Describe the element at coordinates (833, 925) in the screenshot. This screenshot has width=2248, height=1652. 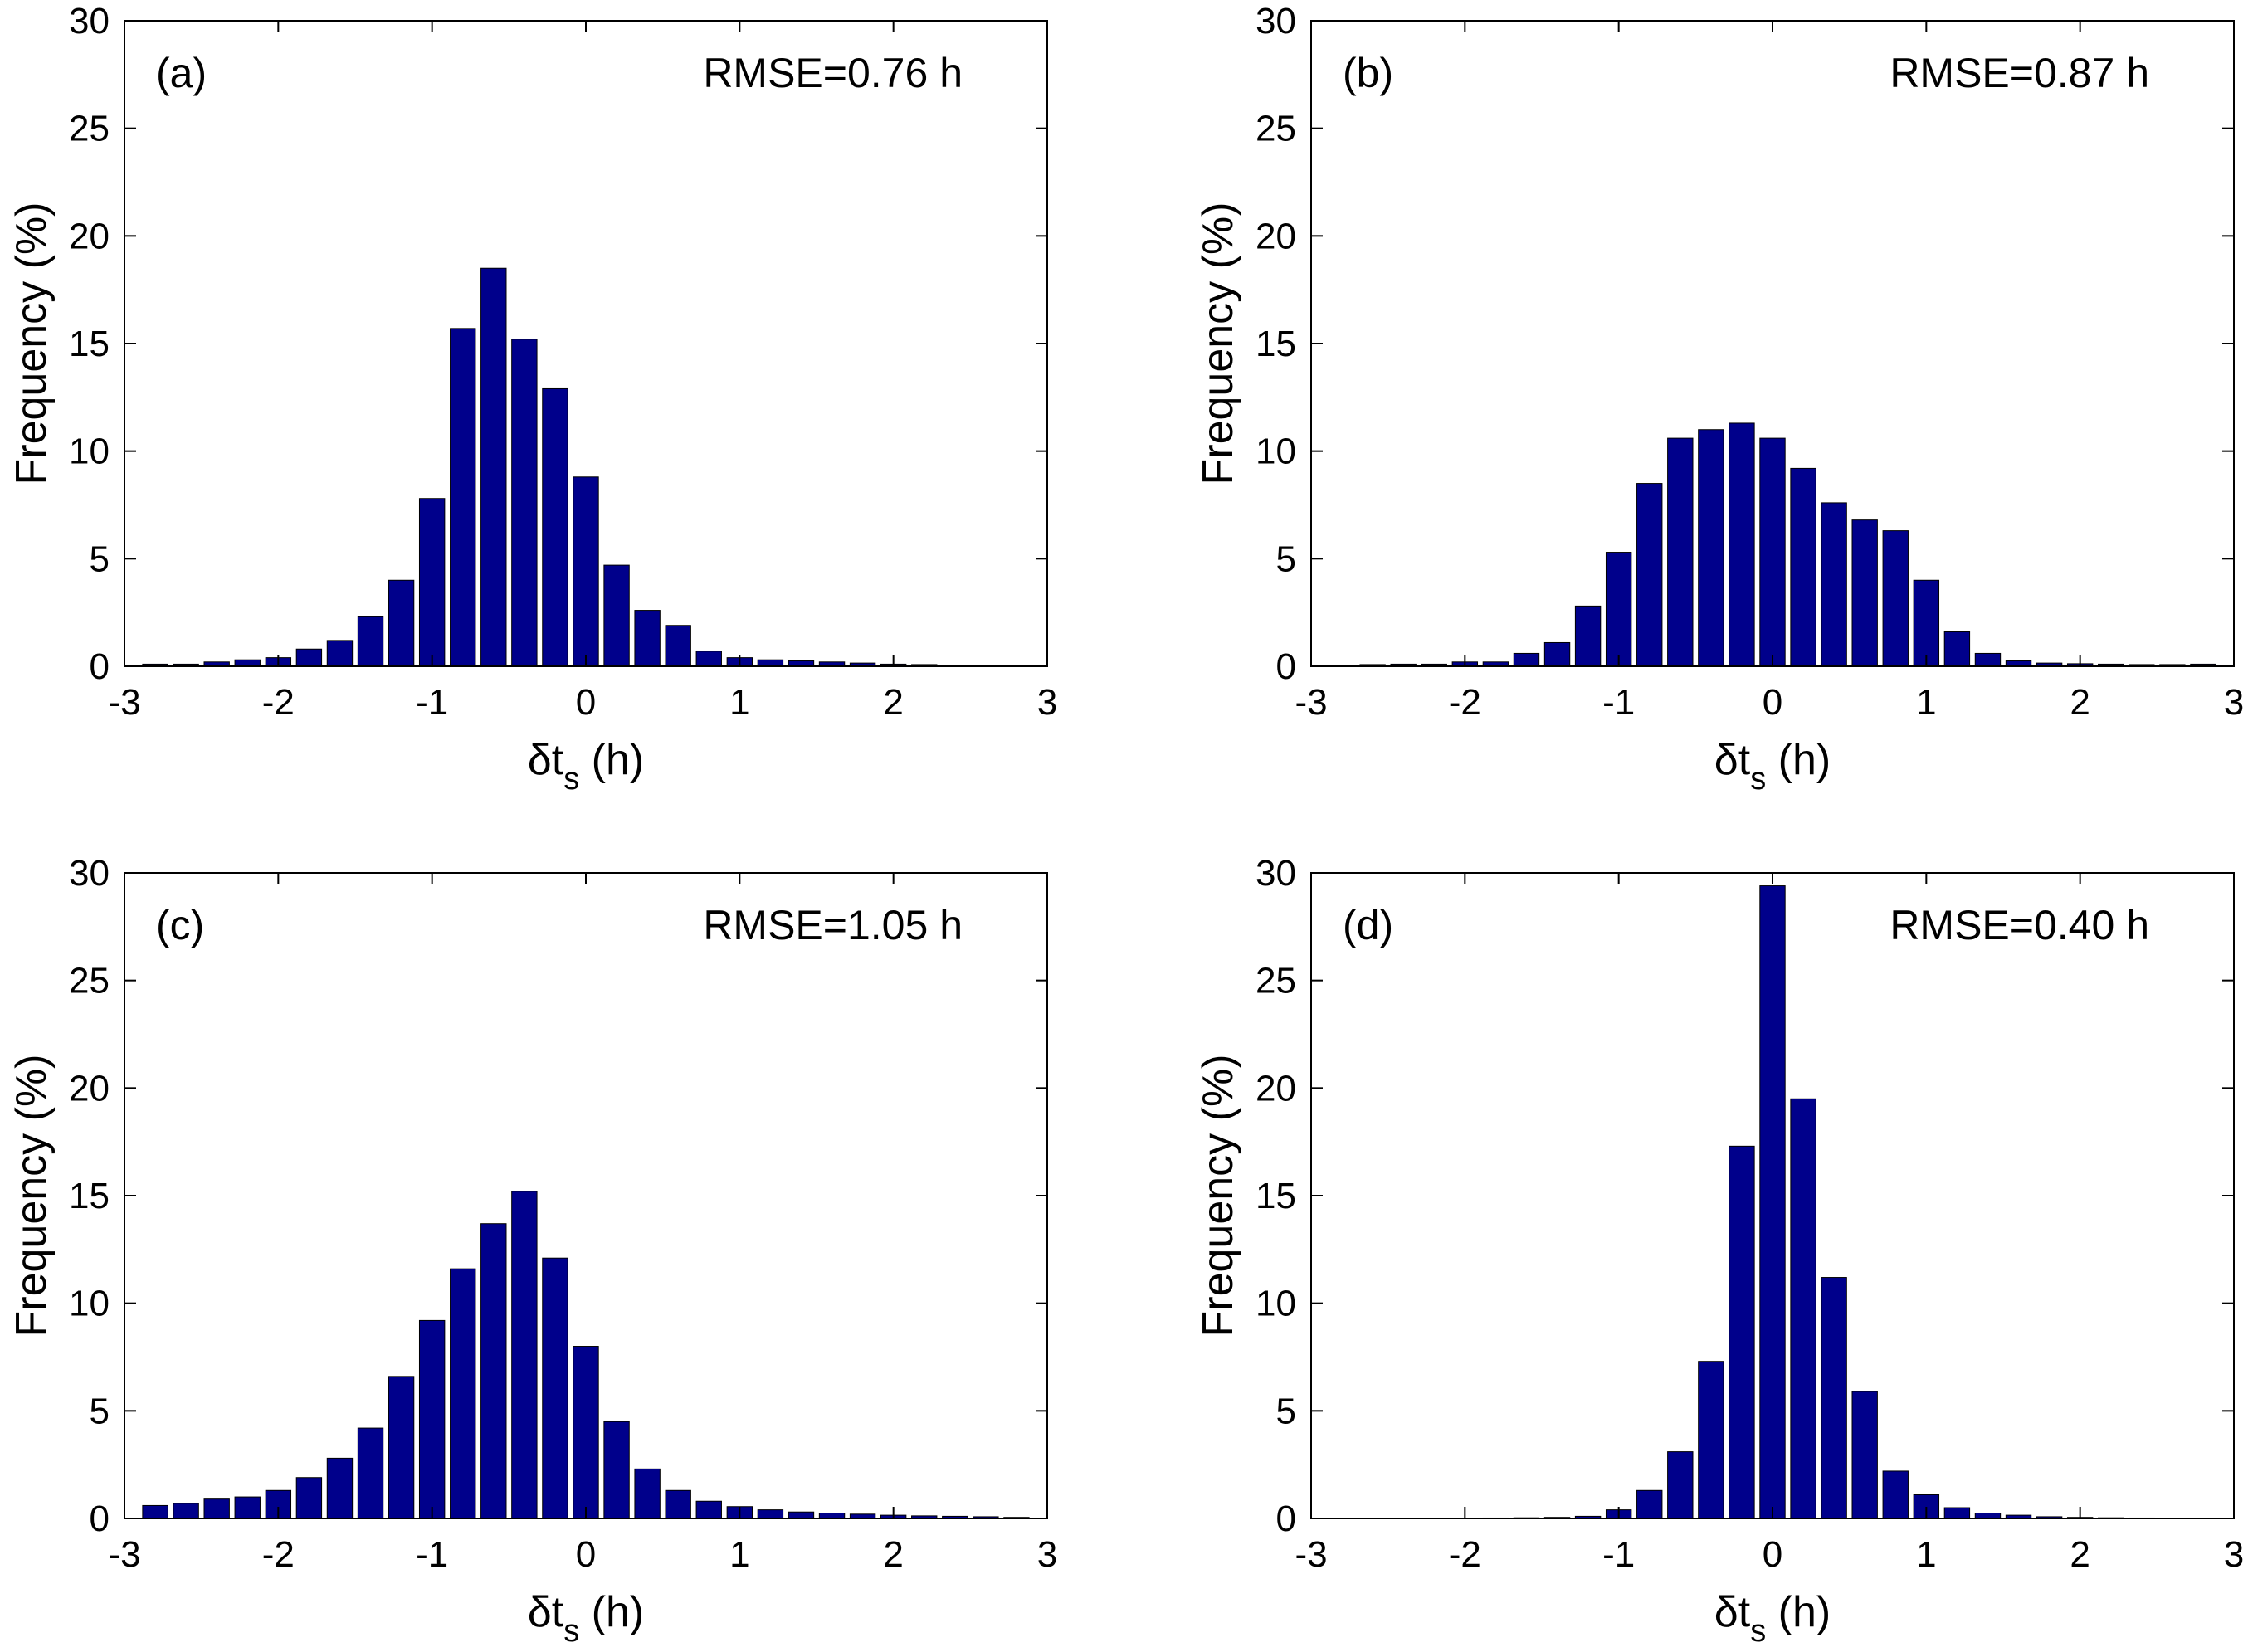
I see `rmse-annotation: RMSE=1.05 h` at that location.